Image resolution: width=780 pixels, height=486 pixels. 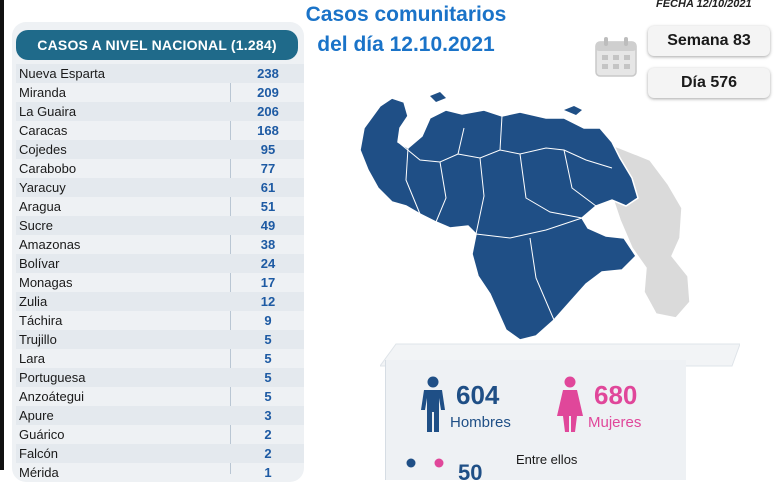 I want to click on table-row: Trujillo 5, so click(x=160, y=339).